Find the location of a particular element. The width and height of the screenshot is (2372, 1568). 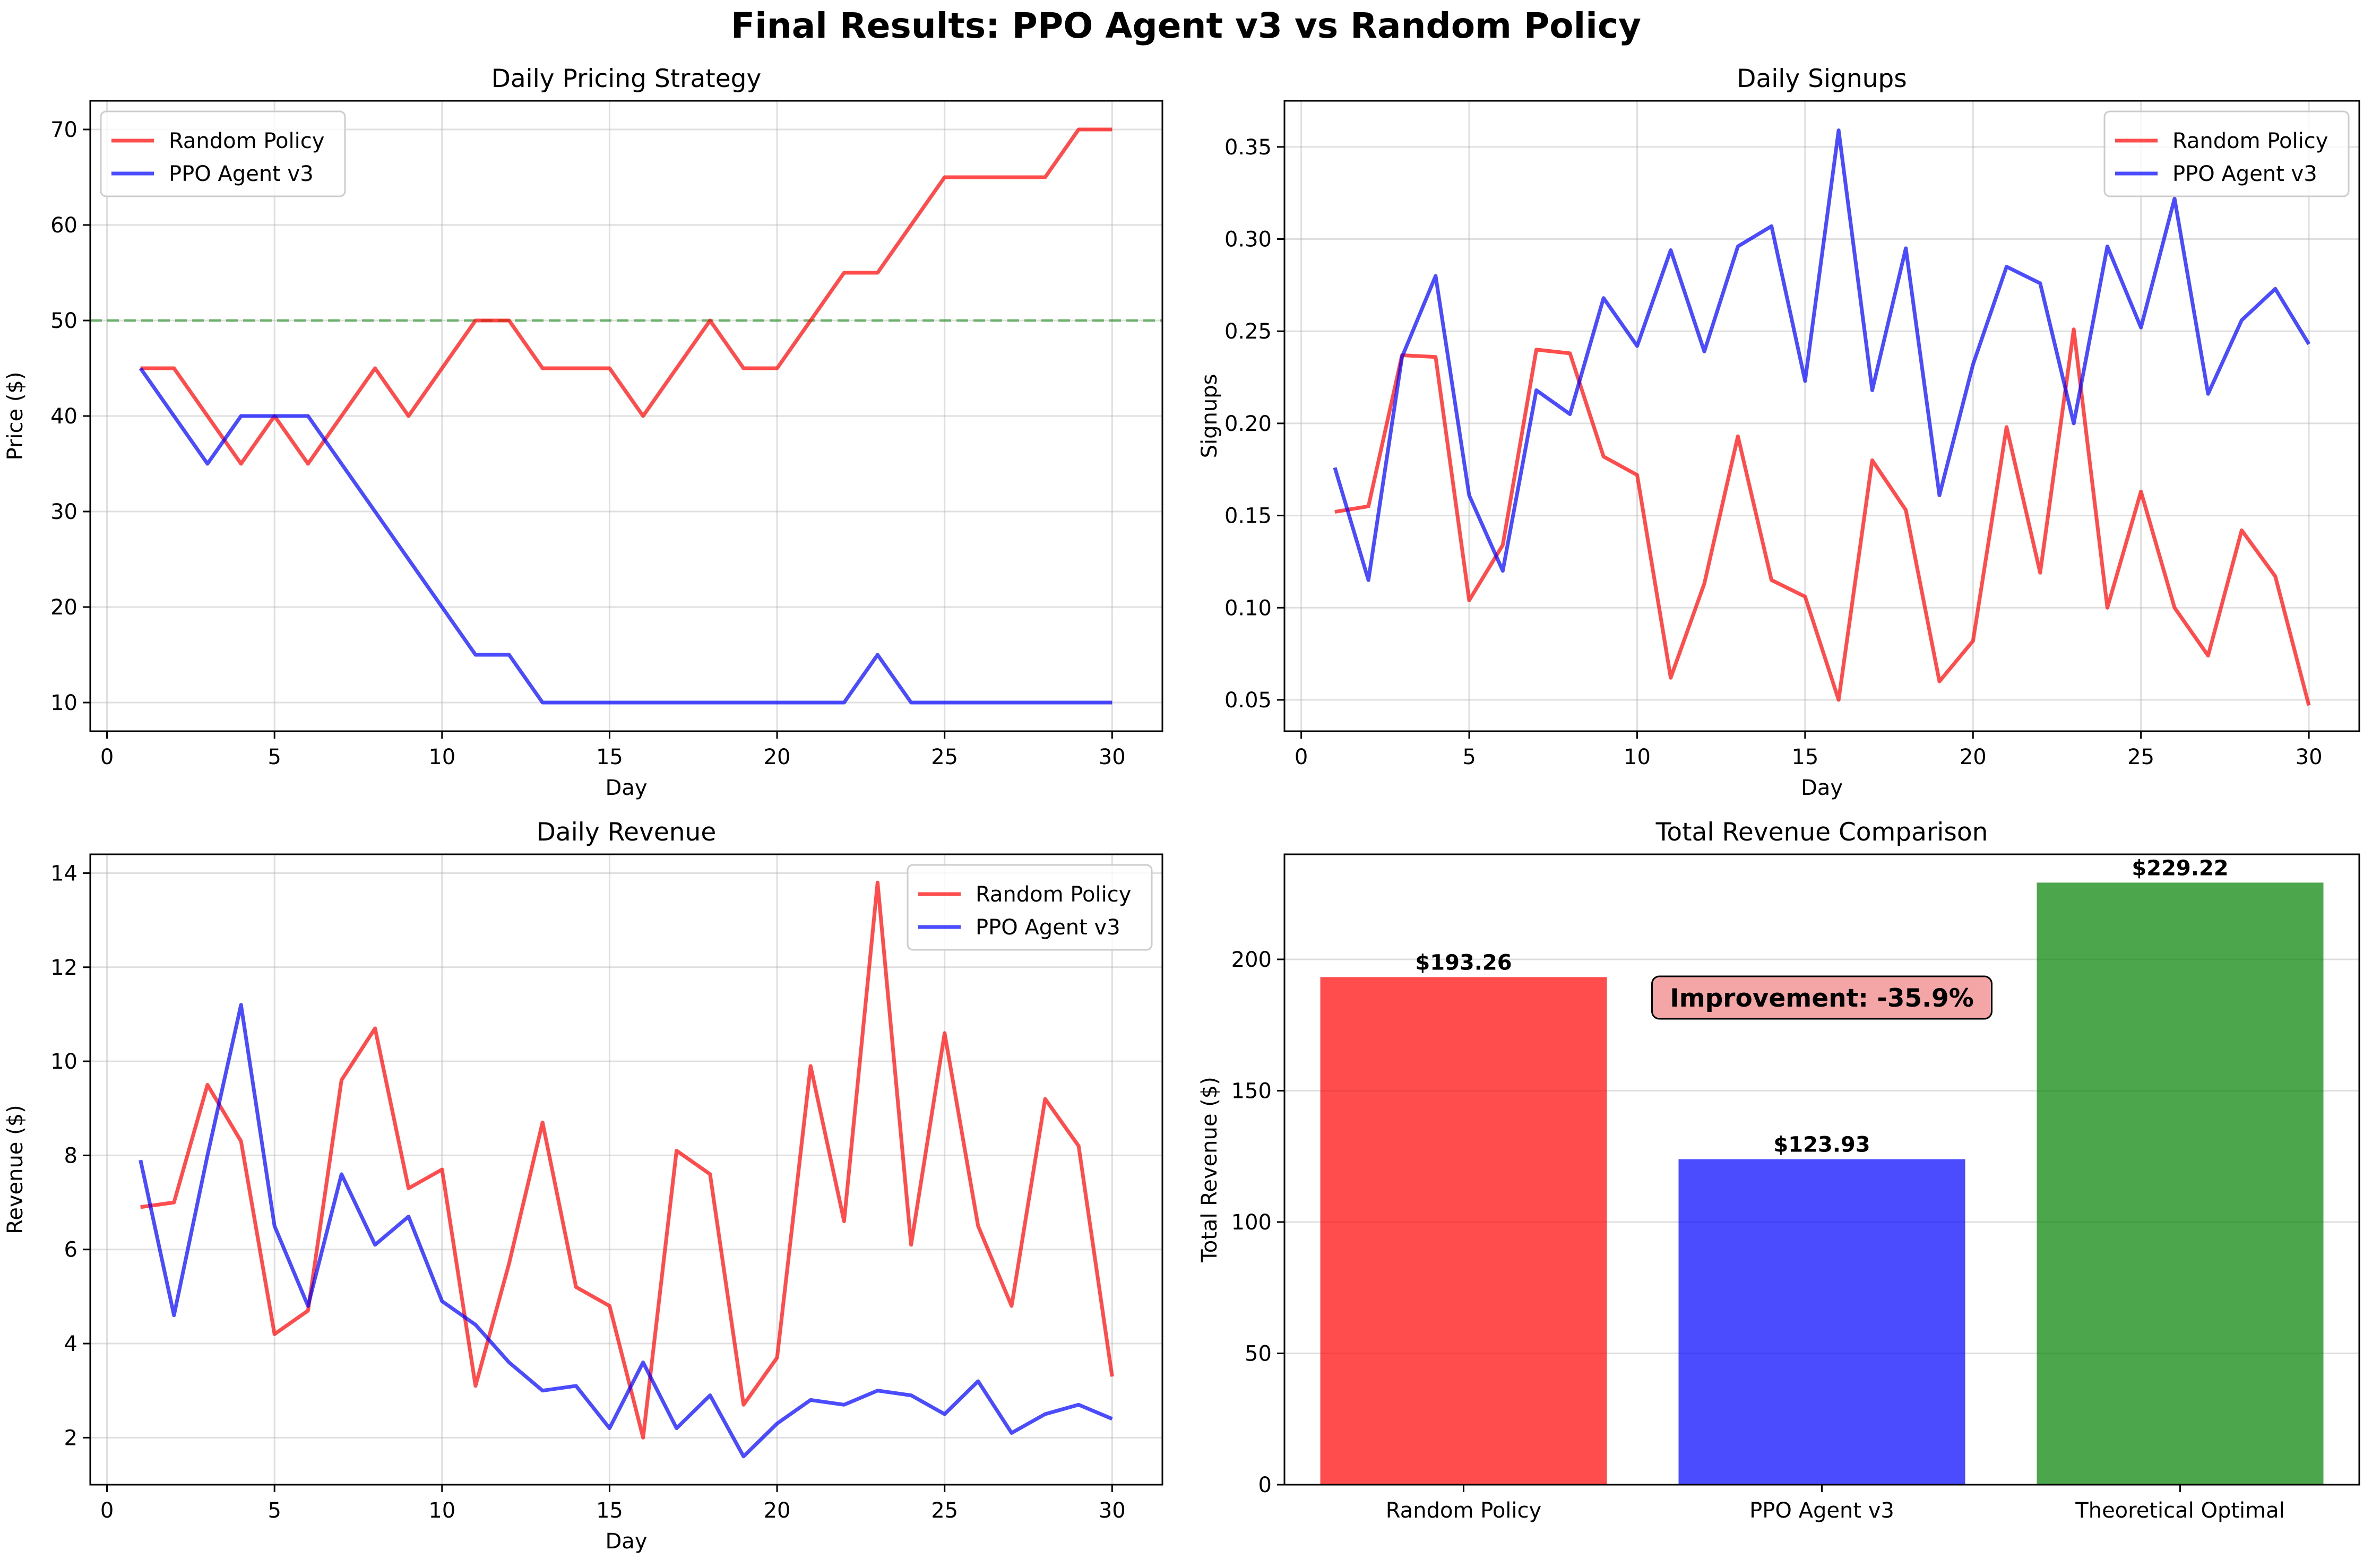

revenue-ytick-label: 12 is located at coordinates (63, 968).